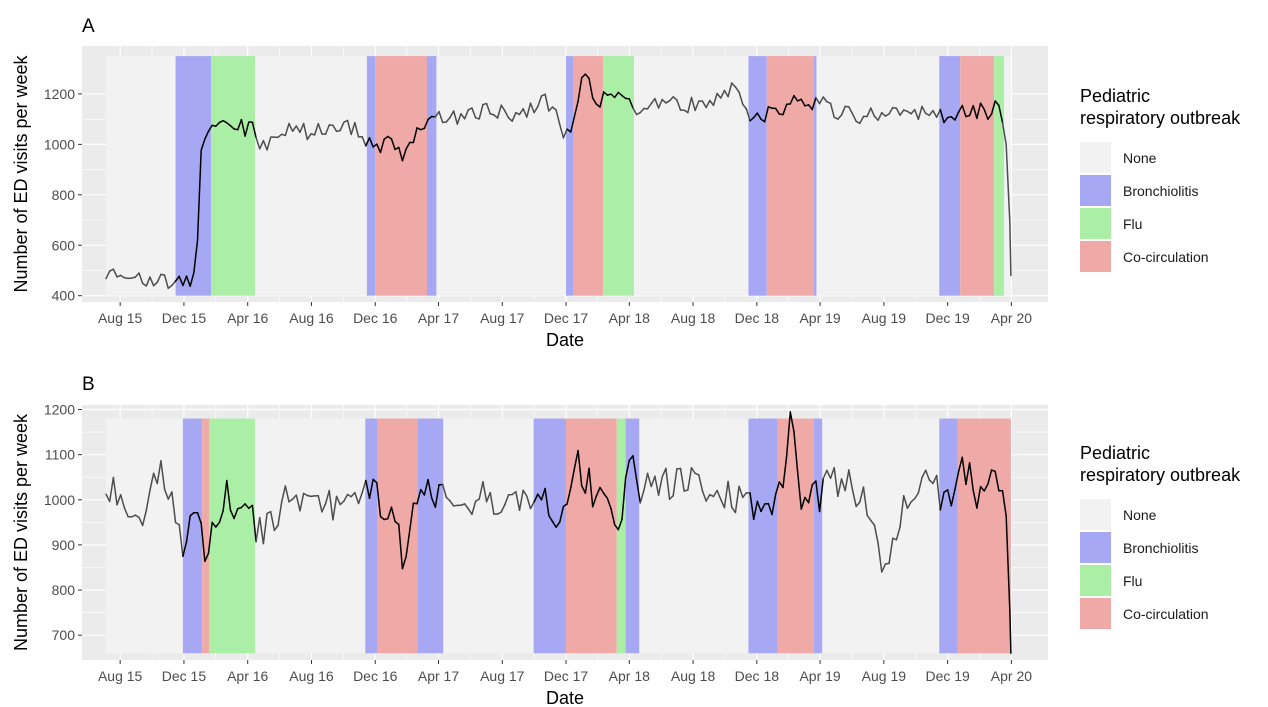  What do you see at coordinates (64, 590) in the screenshot?
I see `y-tick-label: 800` at bounding box center [64, 590].